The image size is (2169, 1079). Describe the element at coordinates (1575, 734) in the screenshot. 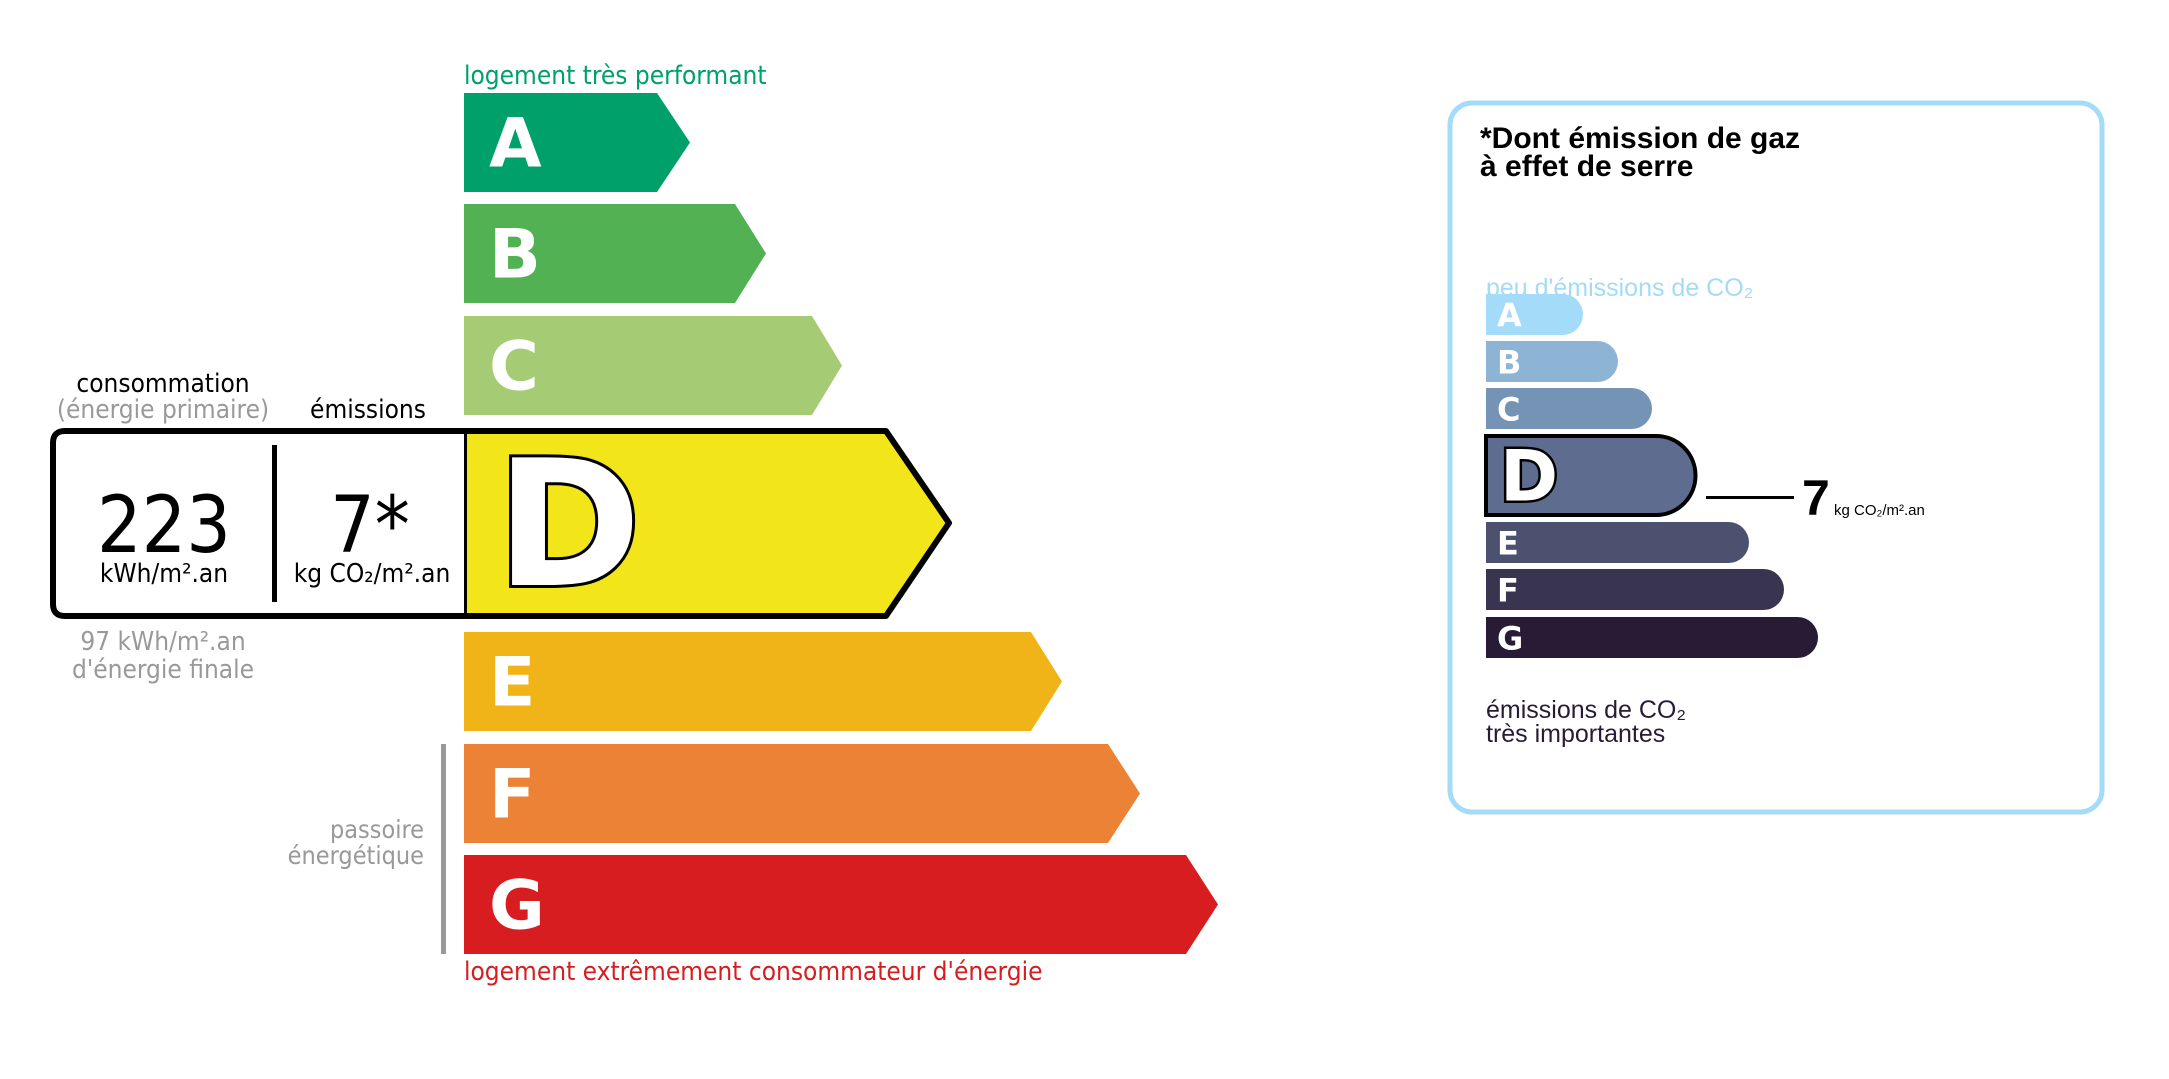

I see `ghg-bottom-label-line2: très importantes` at that location.